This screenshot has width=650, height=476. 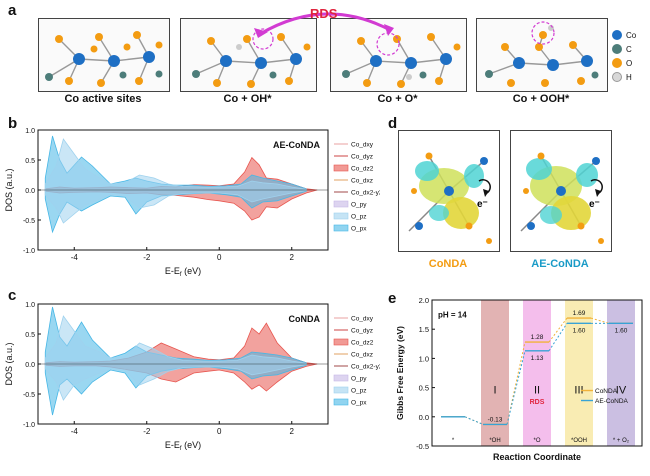 I want to click on category-label: *, so click(x=453, y=441).